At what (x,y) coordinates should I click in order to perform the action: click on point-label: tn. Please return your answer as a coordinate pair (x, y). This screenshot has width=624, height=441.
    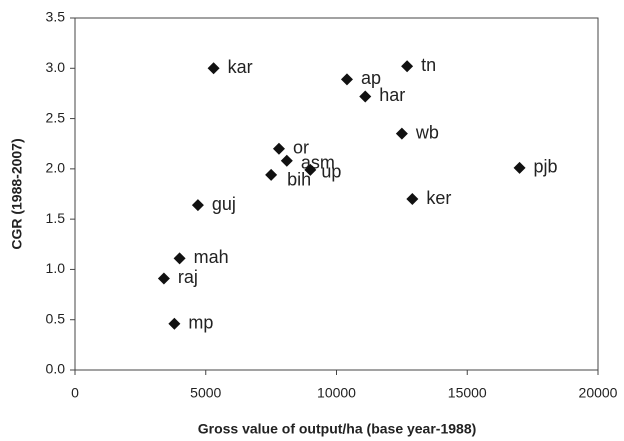
    Looking at the image, I should click on (428, 65).